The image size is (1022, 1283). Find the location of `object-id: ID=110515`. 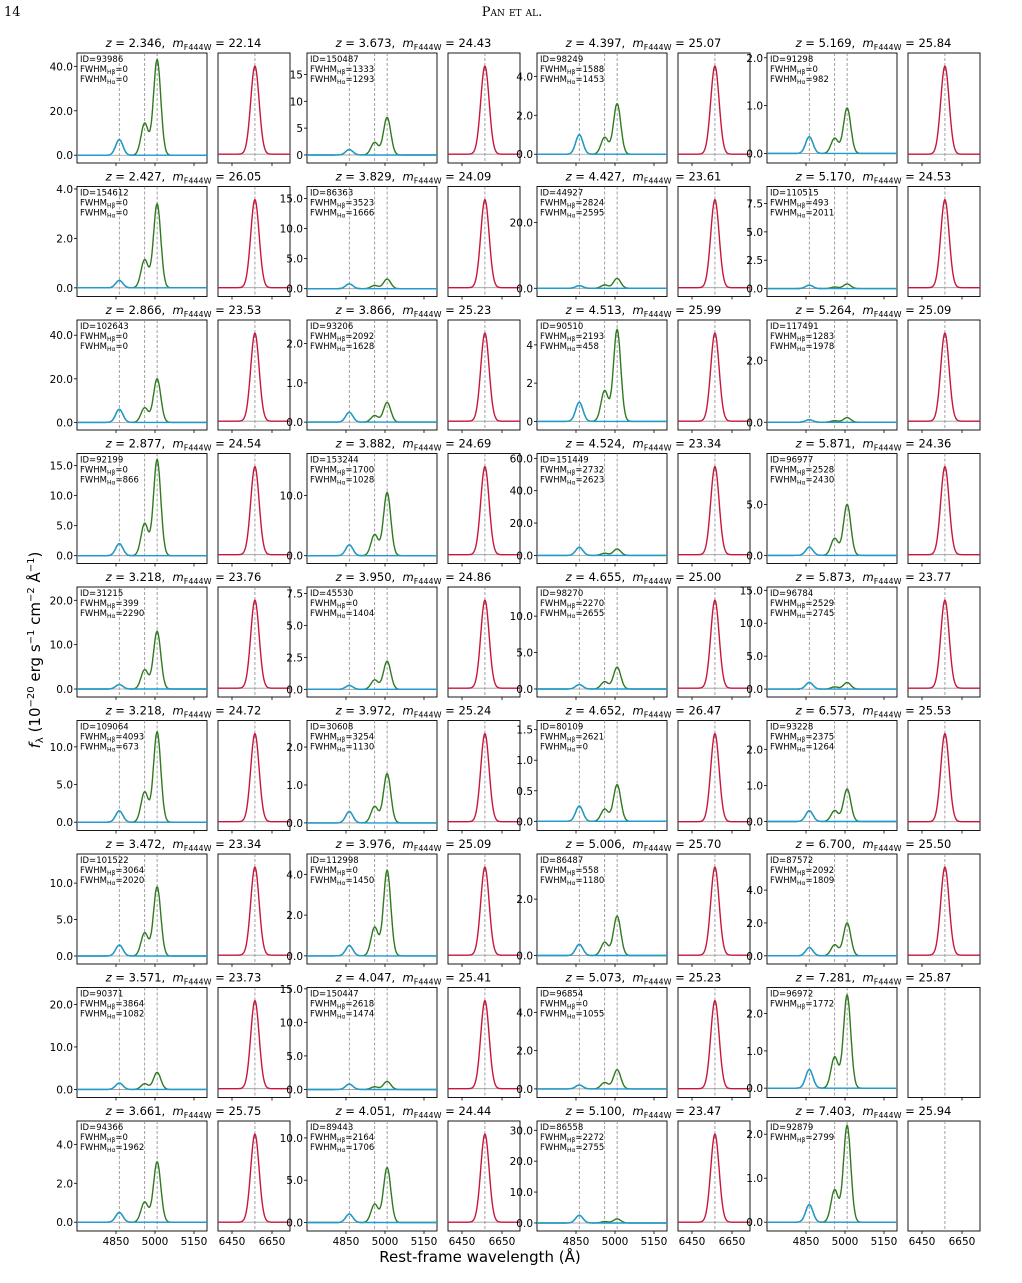

object-id: ID=110515 is located at coordinates (794, 194).